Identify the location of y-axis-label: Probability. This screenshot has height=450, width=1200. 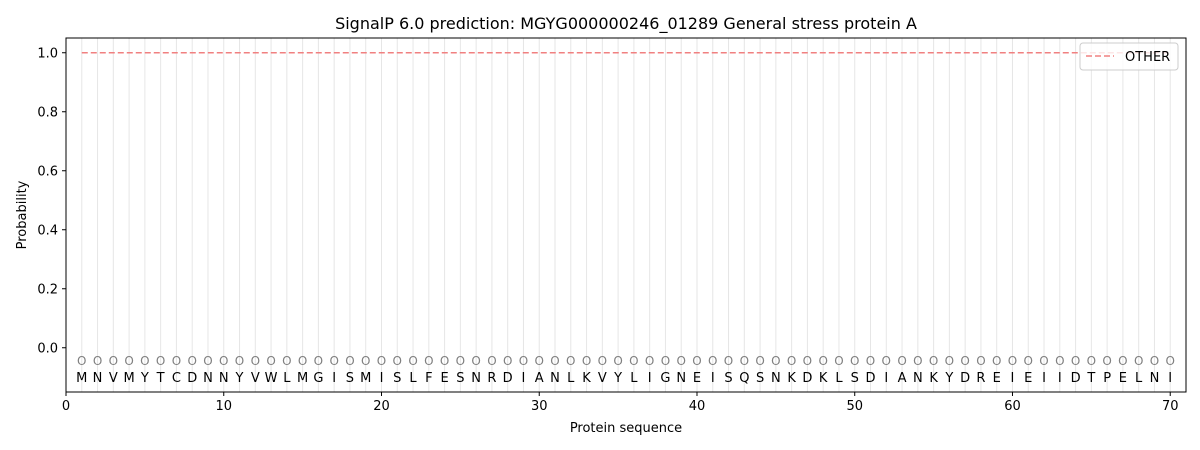
(22, 214).